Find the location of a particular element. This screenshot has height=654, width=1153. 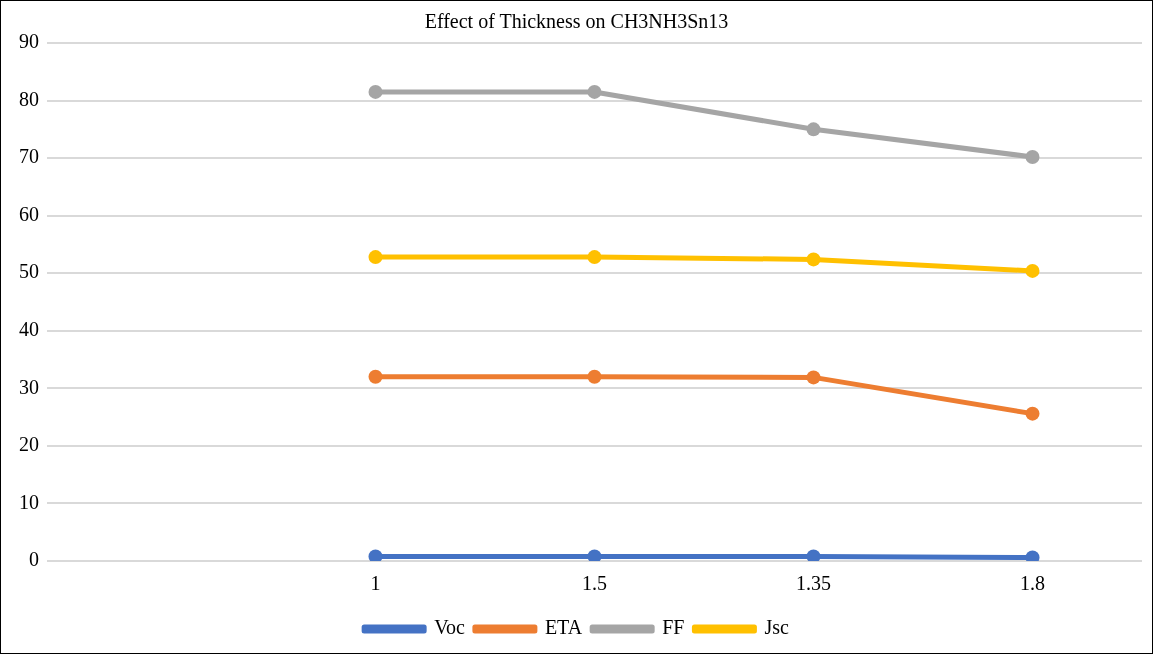

y-tick-label: 0 is located at coordinates (34, 559).